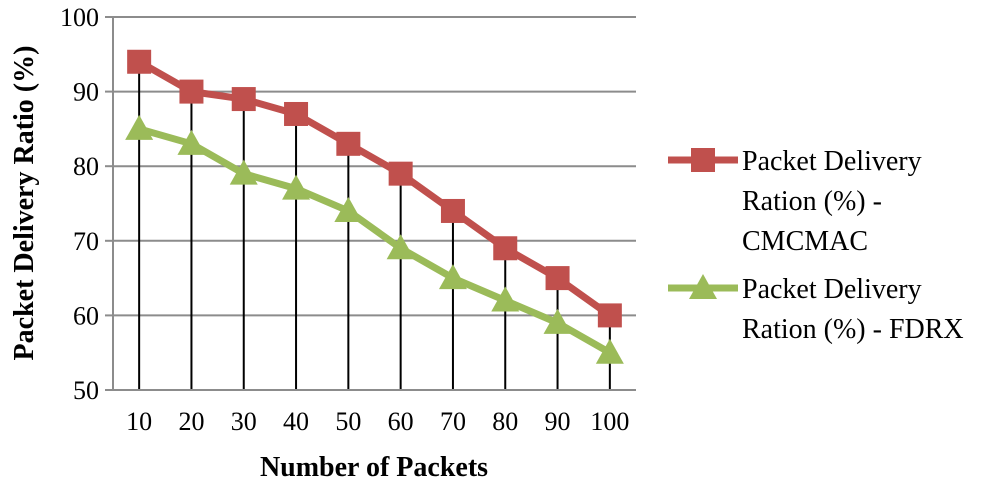 The height and width of the screenshot is (485, 1000). Describe the element at coordinates (805, 241) in the screenshot. I see `legend-label: CMCMAC` at that location.